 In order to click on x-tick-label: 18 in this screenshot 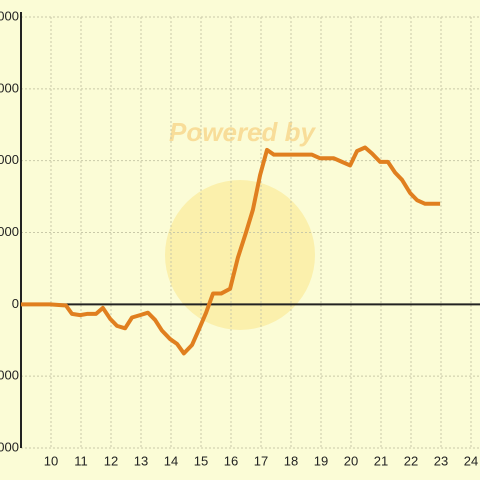, I will do `click(291, 460)`.